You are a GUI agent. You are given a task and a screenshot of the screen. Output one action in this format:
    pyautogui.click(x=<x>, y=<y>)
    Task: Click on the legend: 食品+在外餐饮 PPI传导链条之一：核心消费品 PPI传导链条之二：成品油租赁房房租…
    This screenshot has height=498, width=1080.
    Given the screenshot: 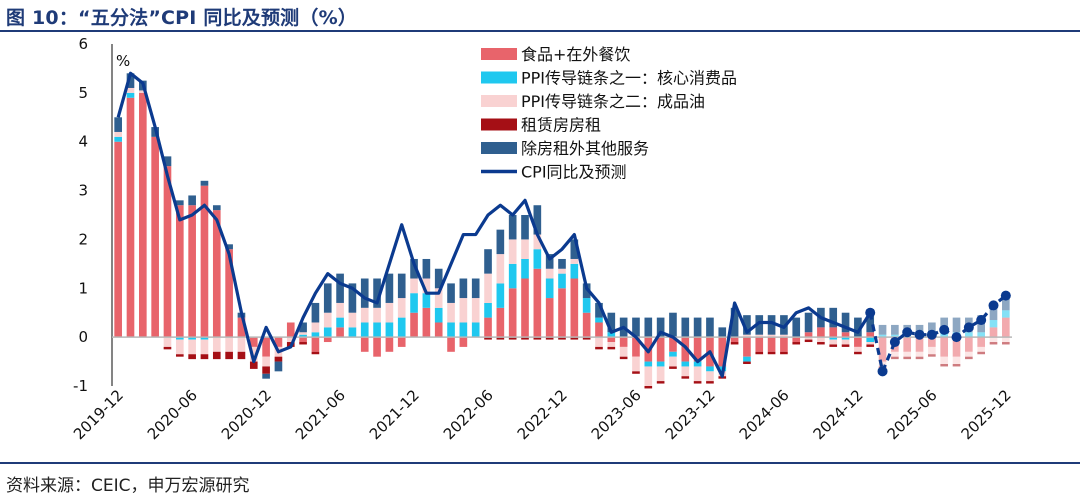 What is the action you would take?
    pyautogui.click(x=609, y=113)
    